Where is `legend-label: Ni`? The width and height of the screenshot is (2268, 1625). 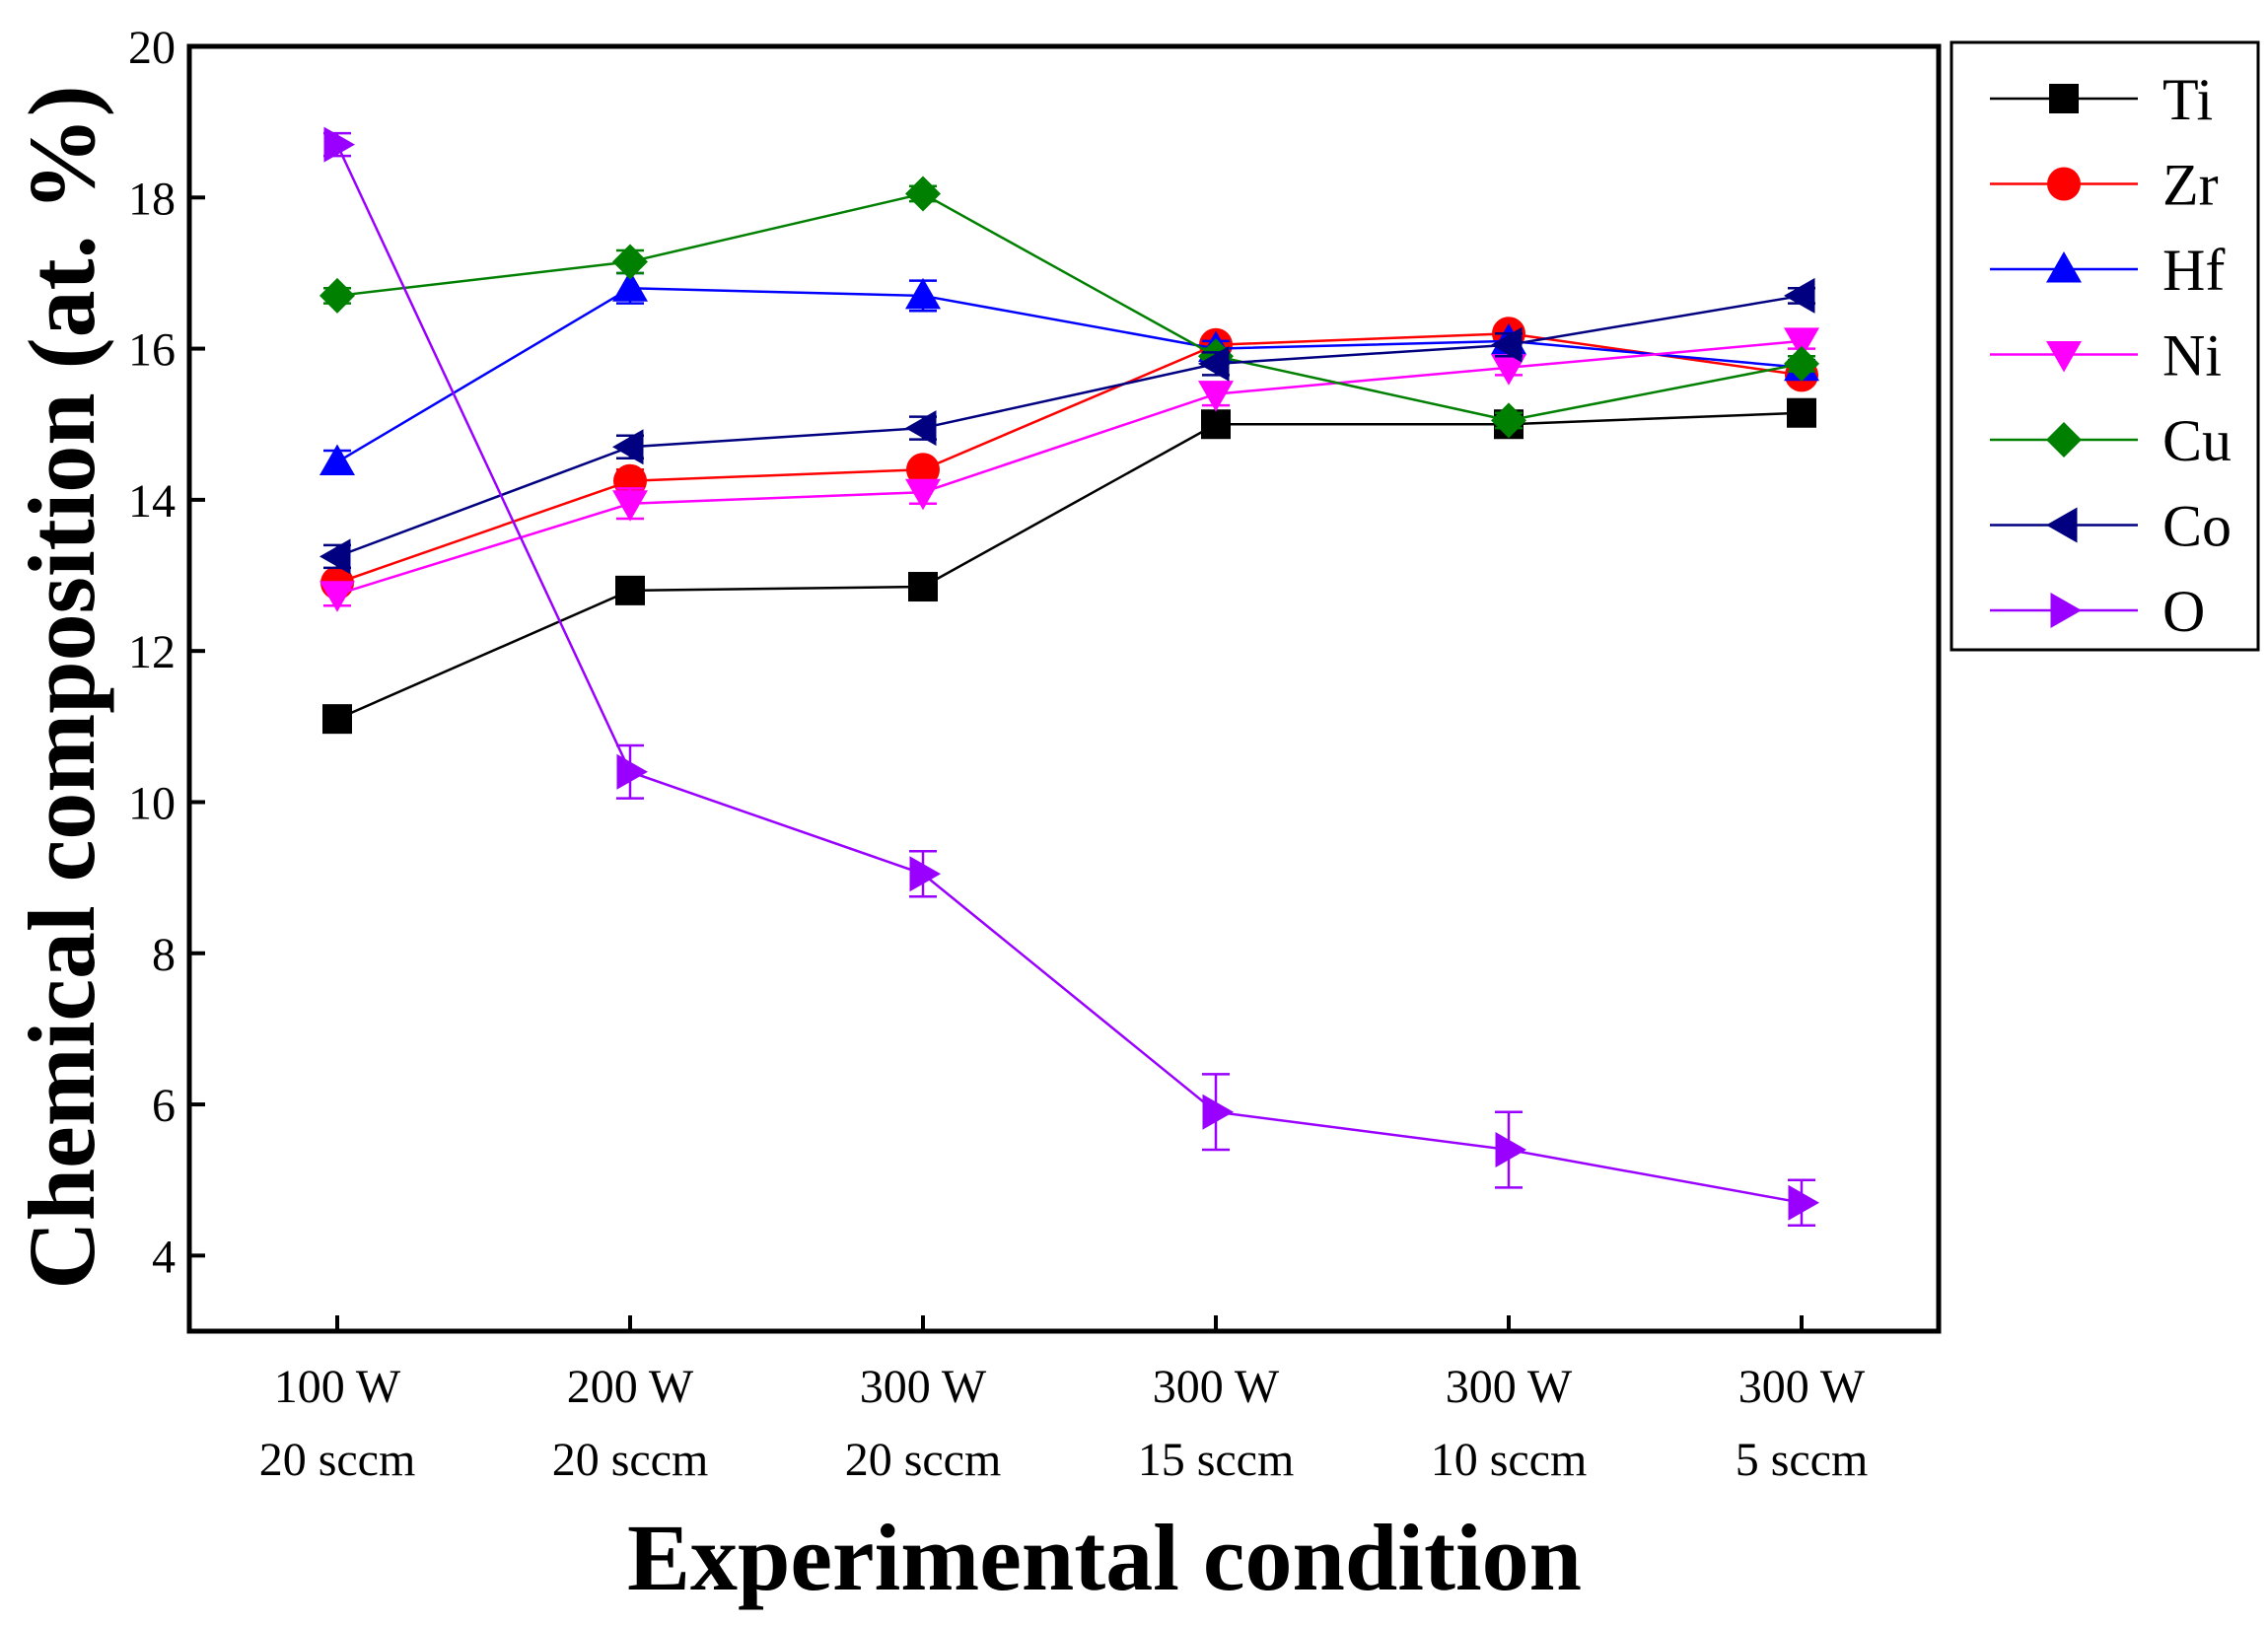
legend-label: Ni is located at coordinates (2192, 356).